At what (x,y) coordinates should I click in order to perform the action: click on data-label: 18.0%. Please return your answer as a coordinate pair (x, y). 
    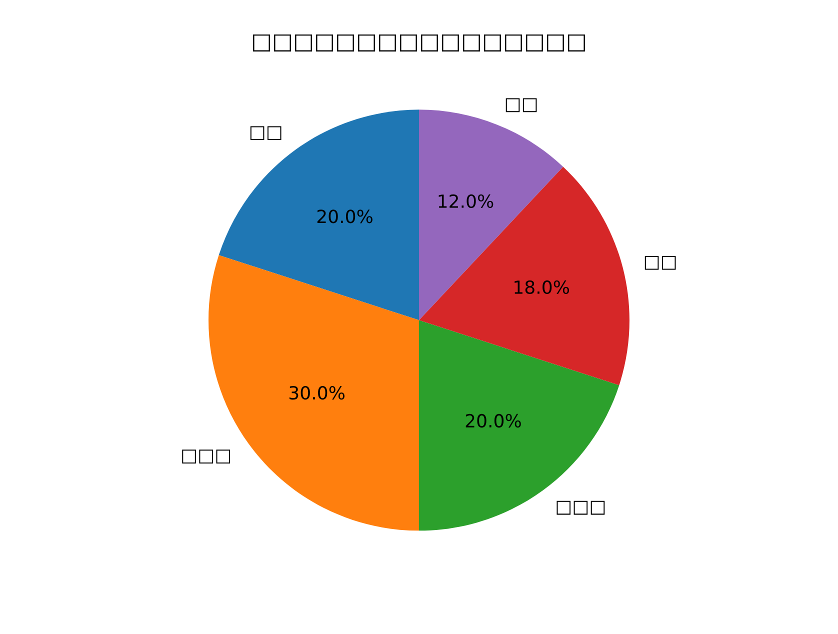
    Looking at the image, I should click on (542, 287).